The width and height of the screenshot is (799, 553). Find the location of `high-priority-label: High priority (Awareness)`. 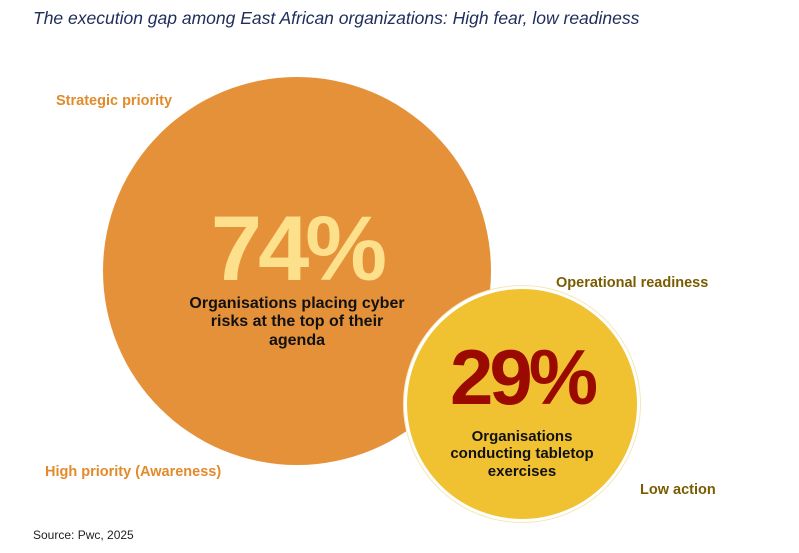

high-priority-label: High priority (Awareness) is located at coordinates (133, 472).